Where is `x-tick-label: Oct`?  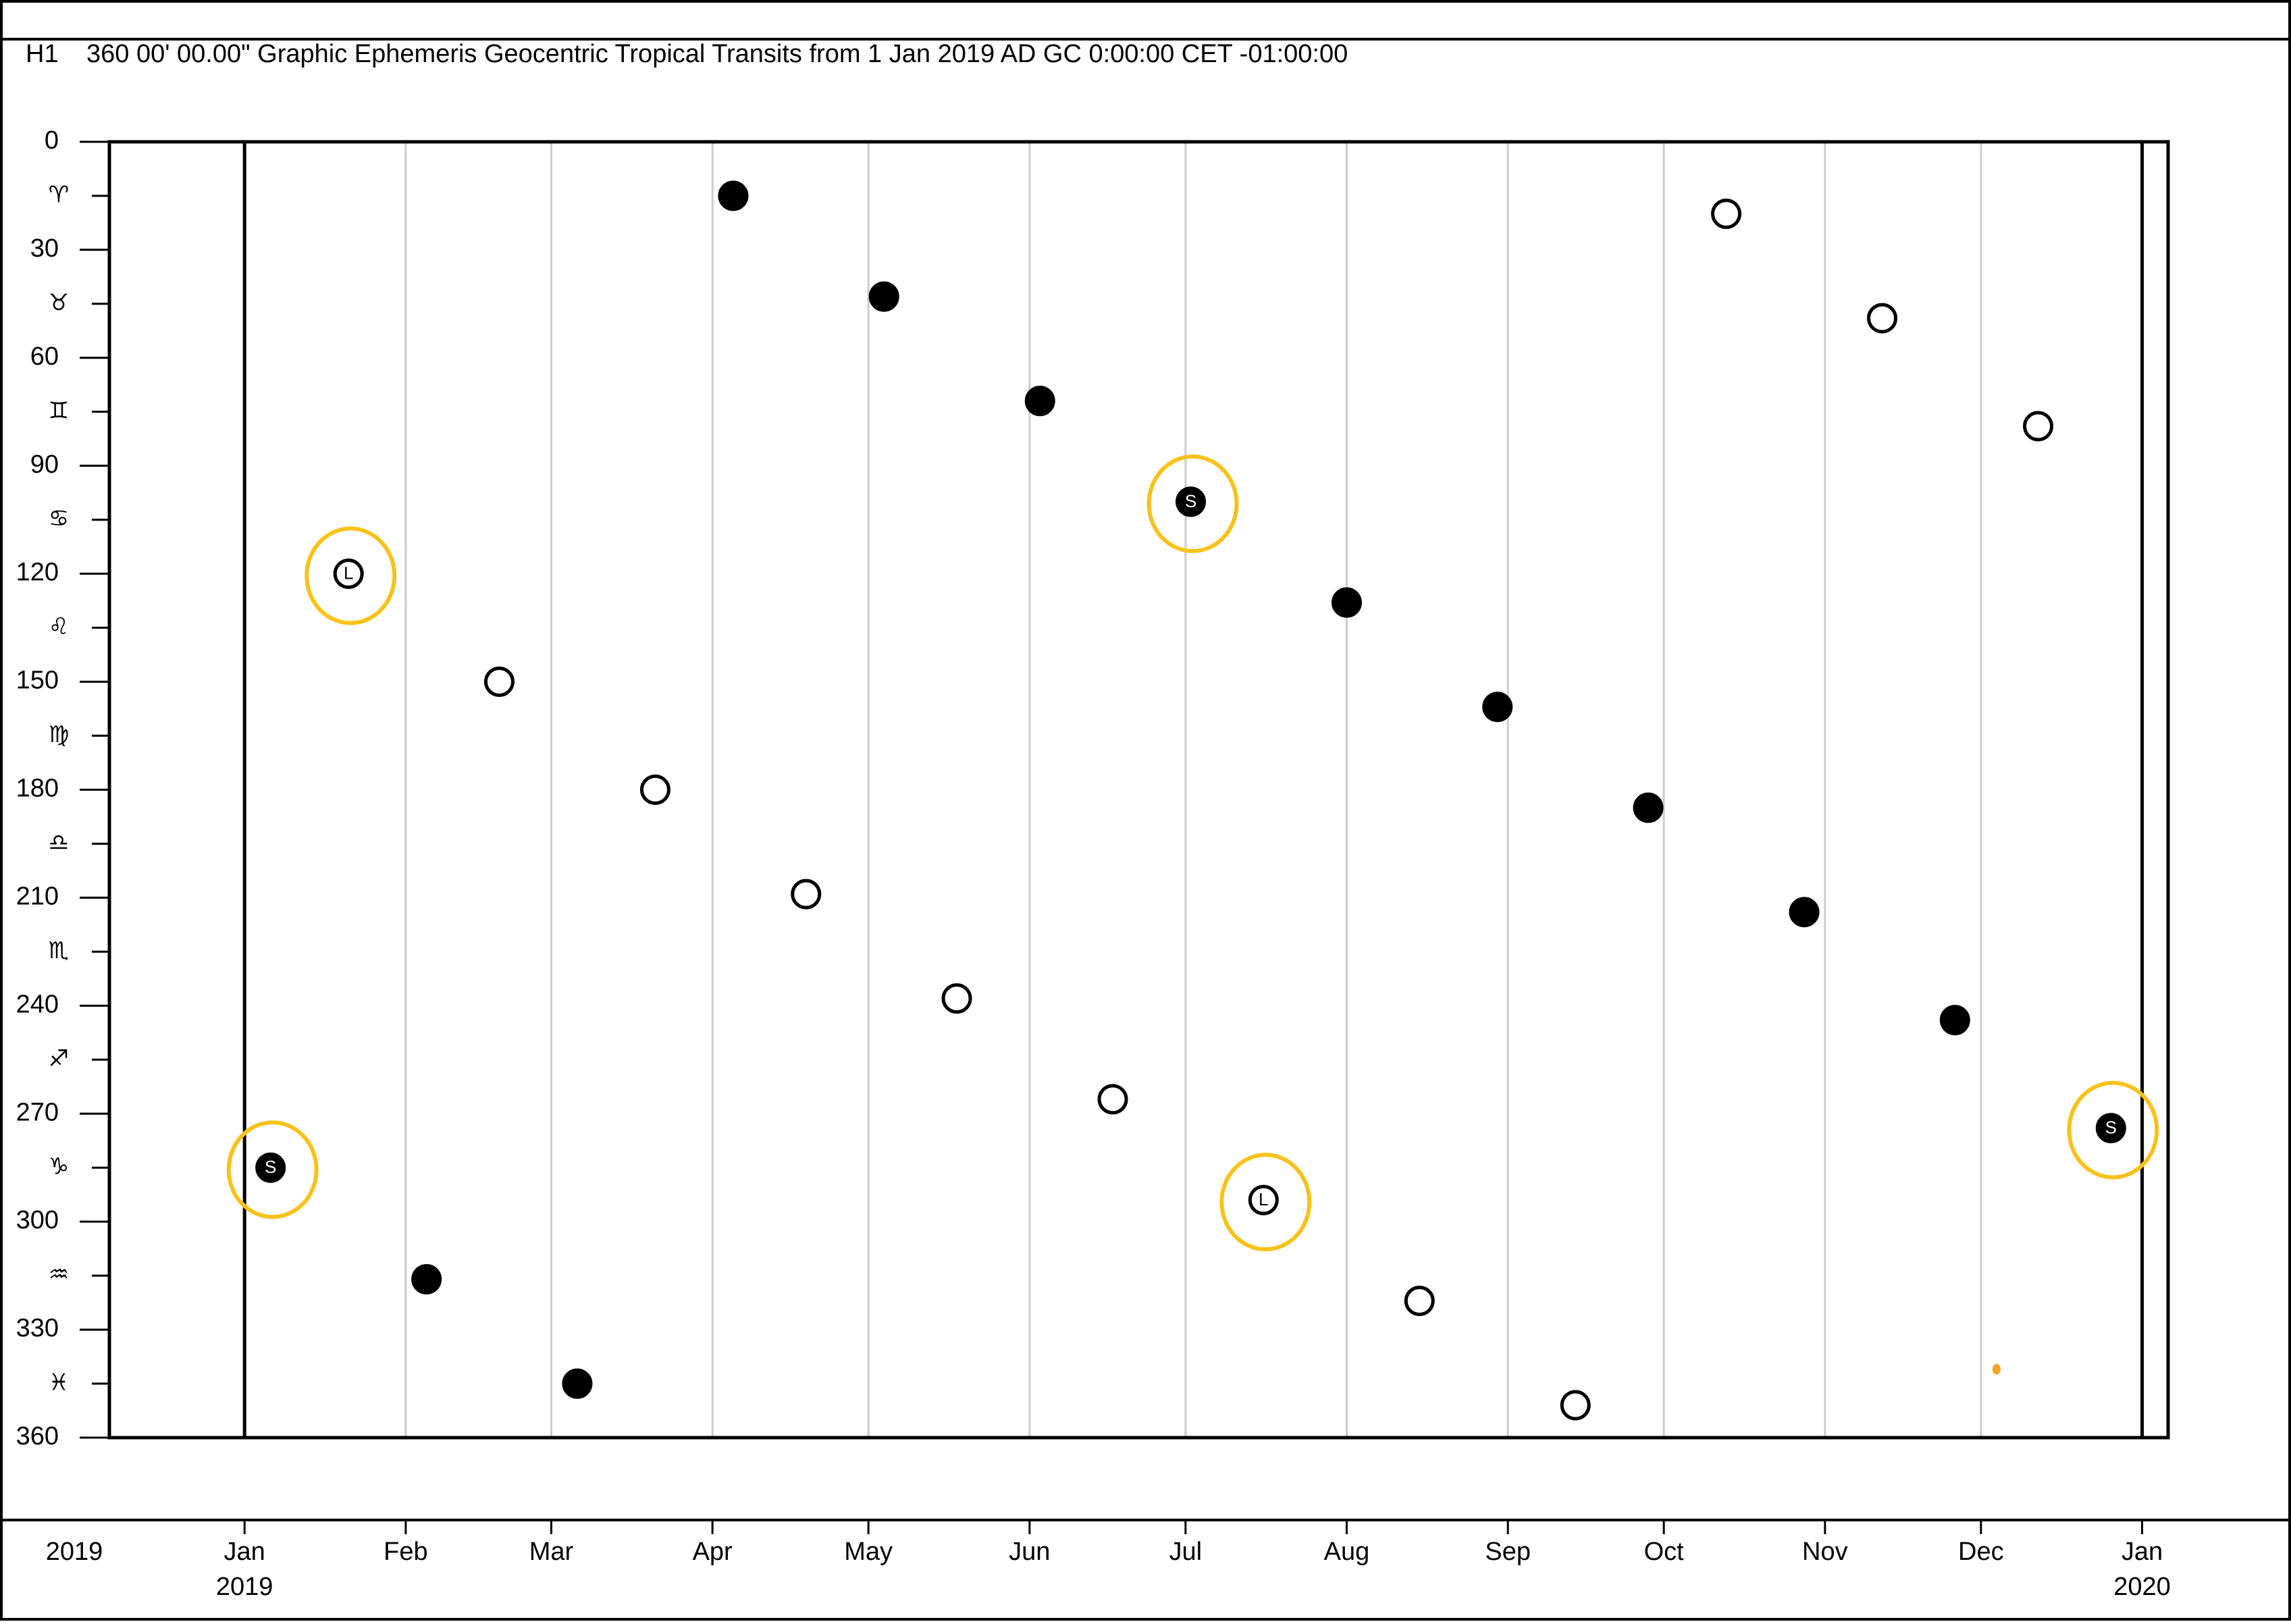
x-tick-label: Oct is located at coordinates (1664, 1552).